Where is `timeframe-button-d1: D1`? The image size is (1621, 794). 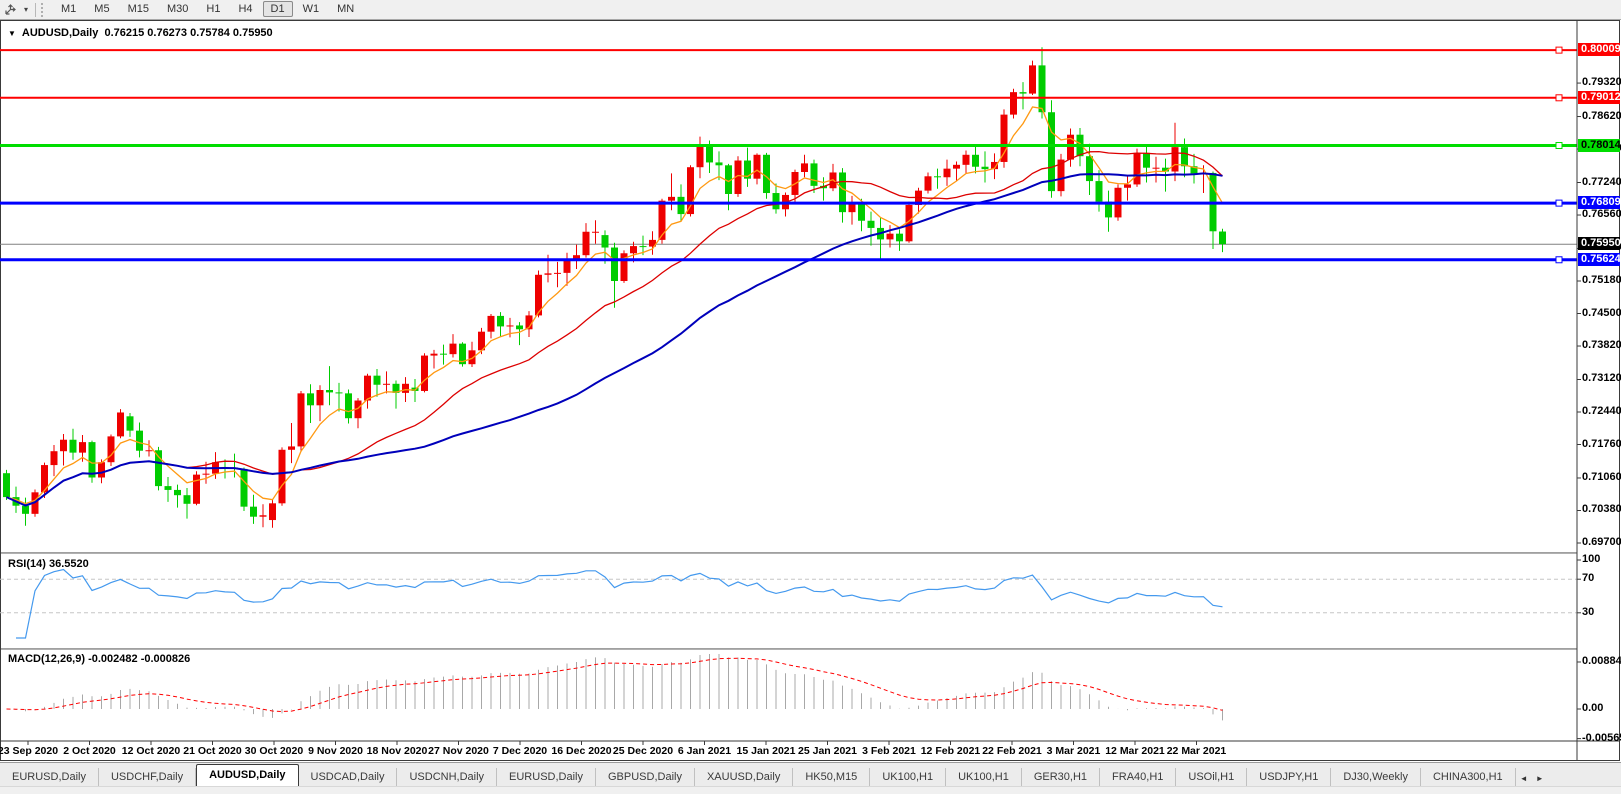 timeframe-button-d1: D1 is located at coordinates (277, 9).